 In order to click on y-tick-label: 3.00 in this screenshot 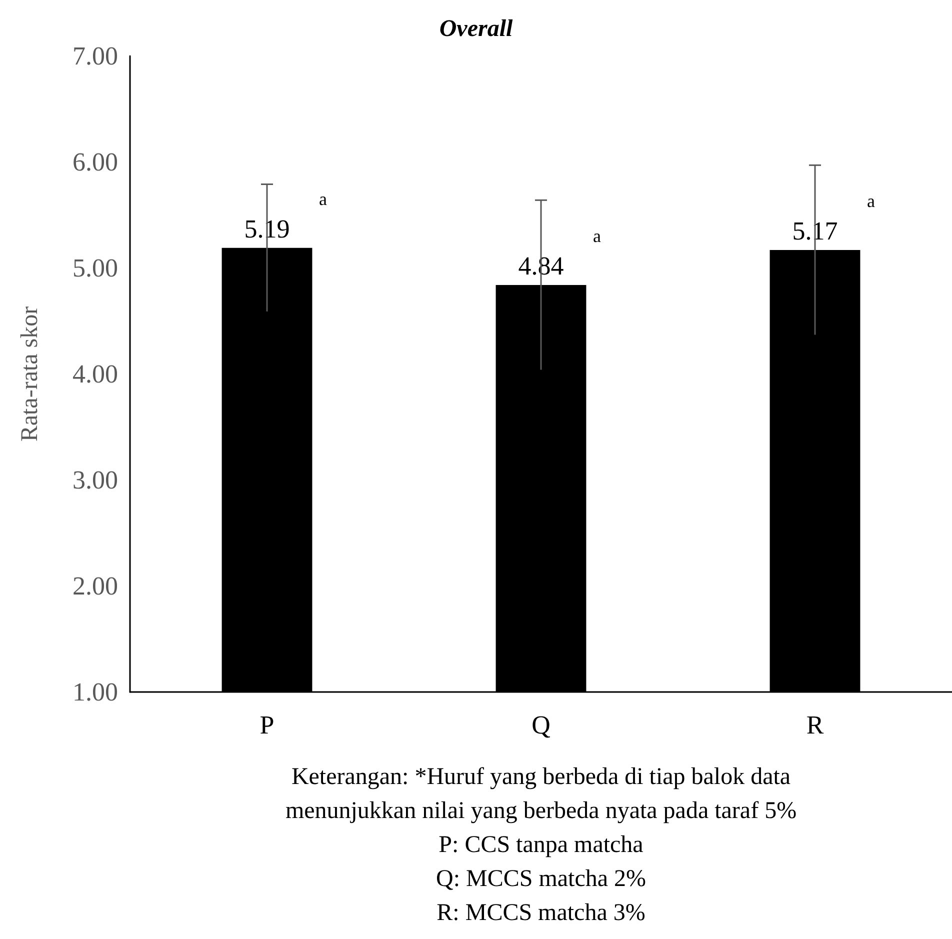, I will do `click(95, 480)`.